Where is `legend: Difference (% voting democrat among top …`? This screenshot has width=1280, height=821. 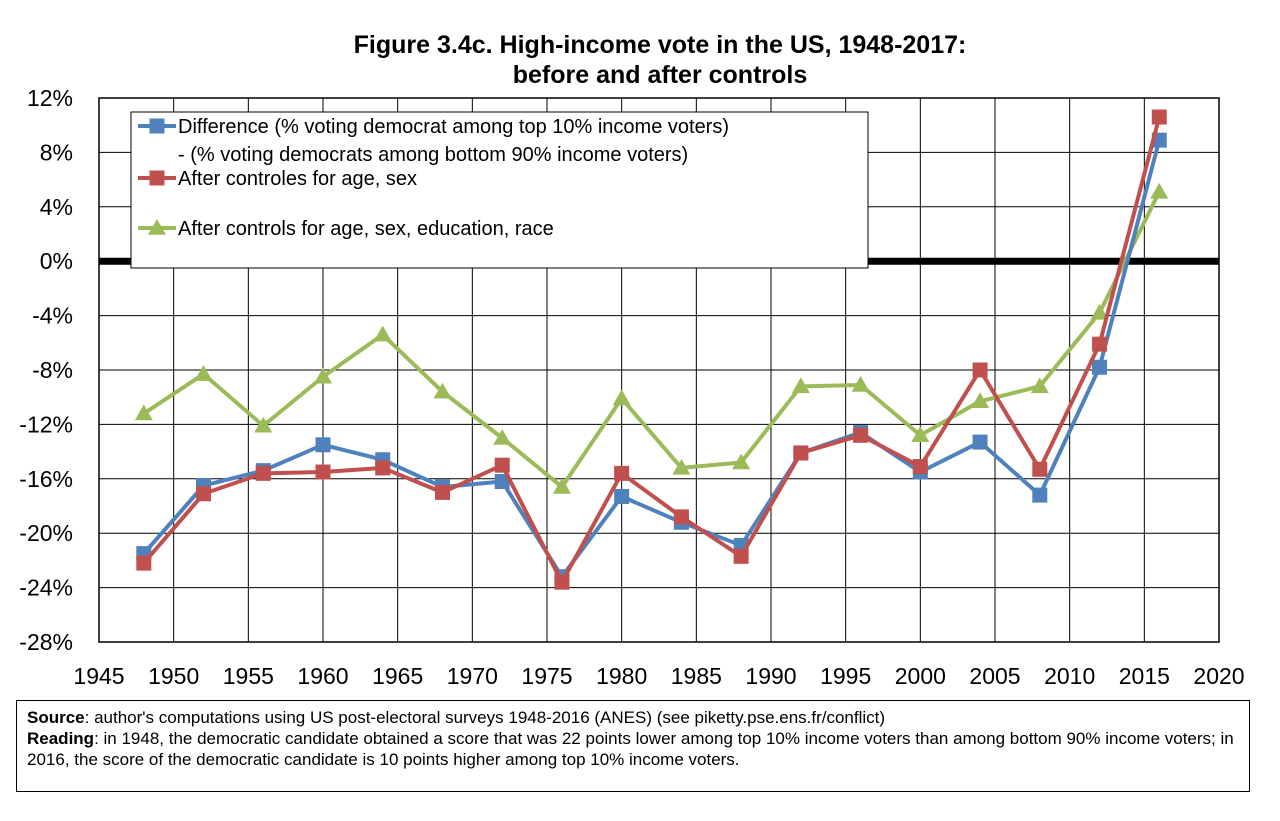
legend: Difference (% voting democrat among top … is located at coordinates (499, 190).